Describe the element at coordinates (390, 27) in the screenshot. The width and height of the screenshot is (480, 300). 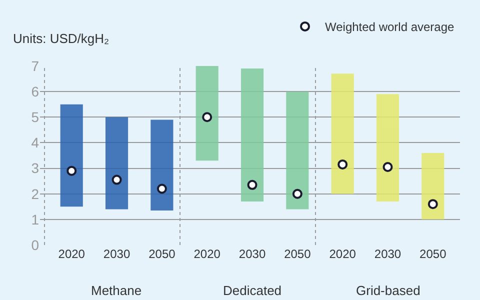
I see `legend-label: Weighted world average` at that location.